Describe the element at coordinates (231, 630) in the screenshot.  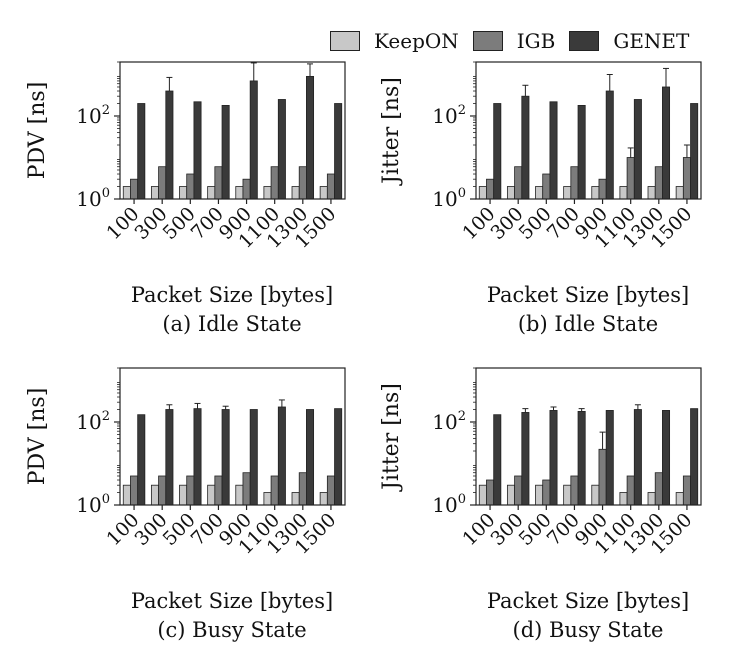
I see `panel-caption: (c) Busy State` at that location.